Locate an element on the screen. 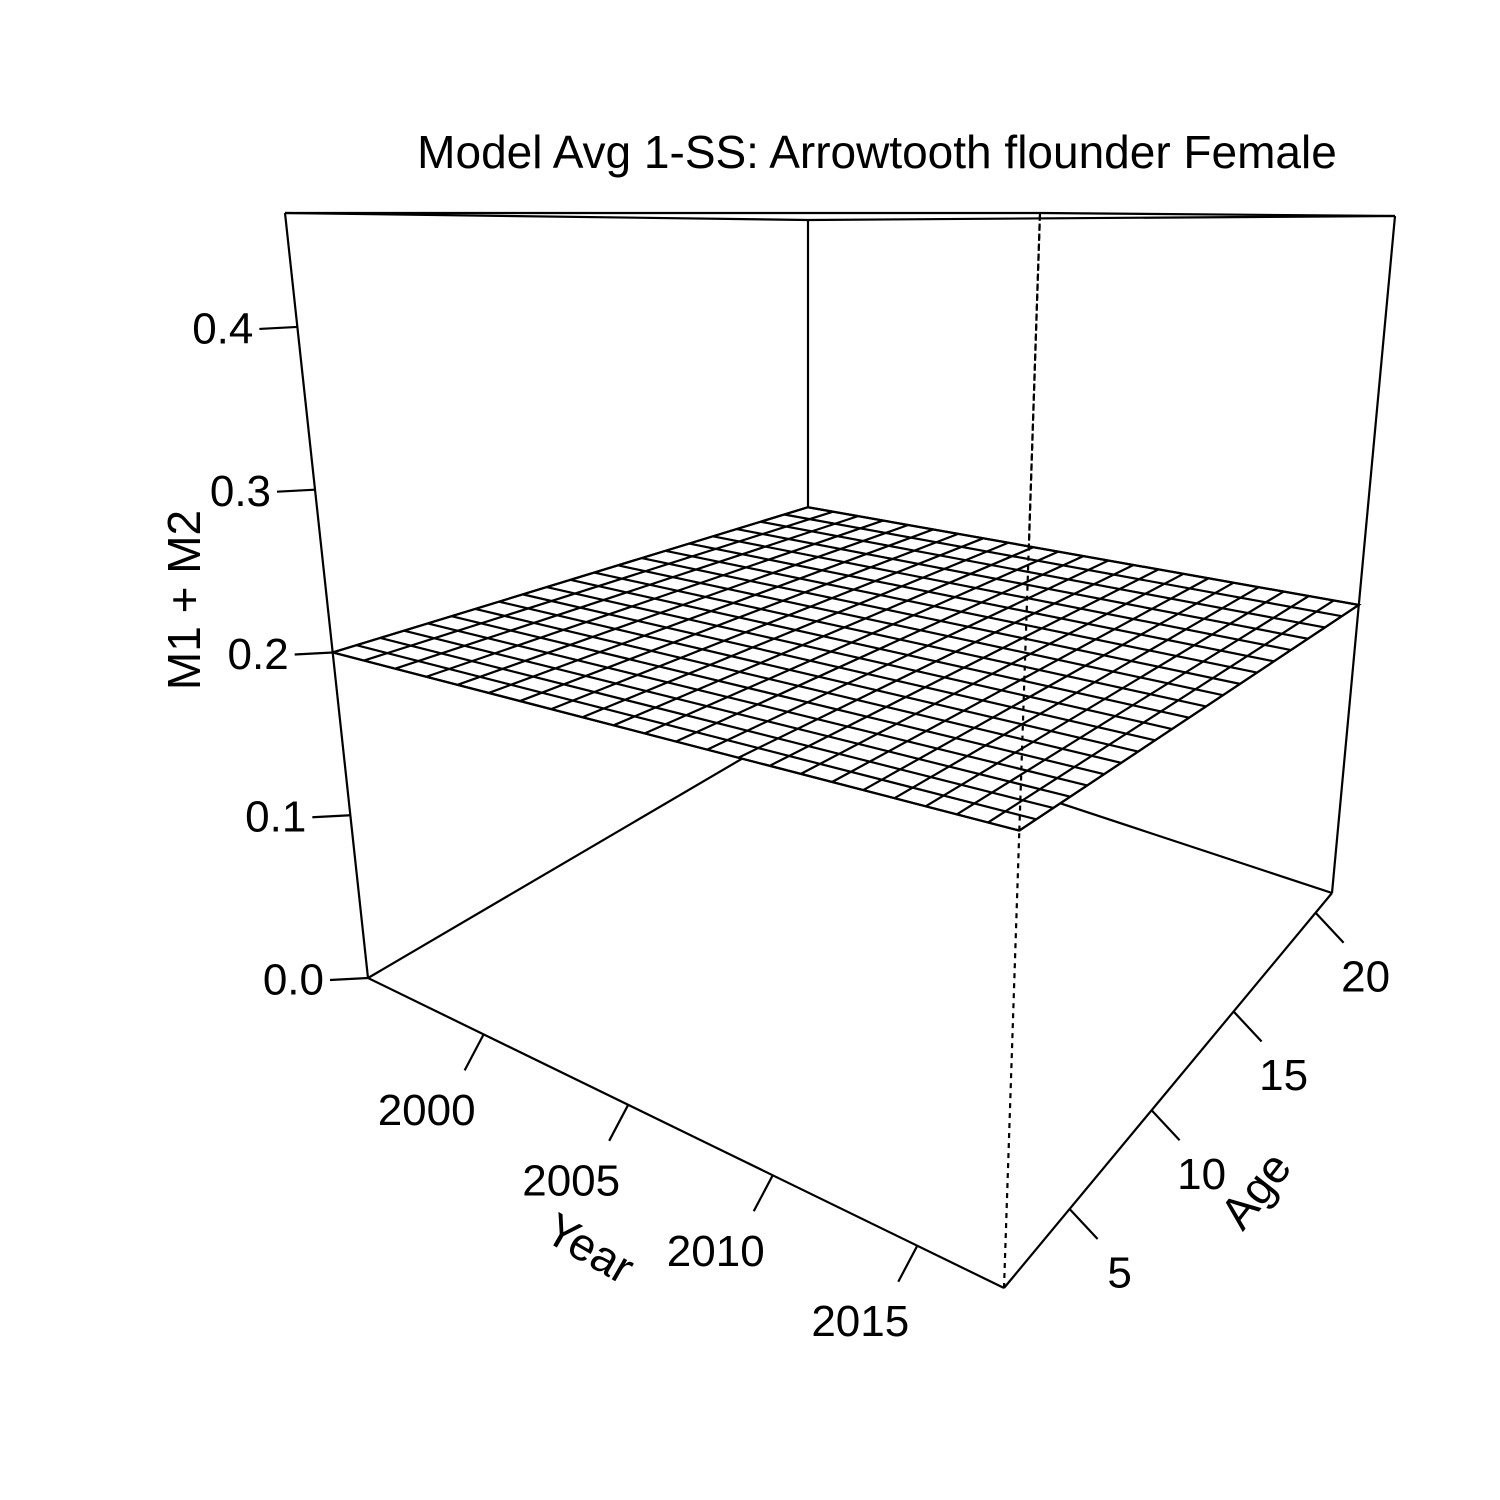 The image size is (1500, 1500). z-tick-0.0 is located at coordinates (349, 979).